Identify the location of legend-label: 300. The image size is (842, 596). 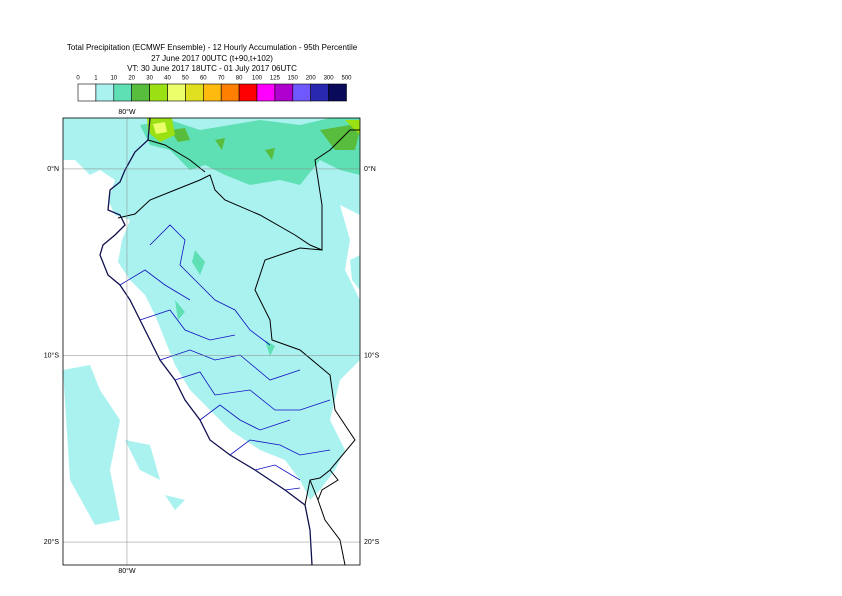
(329, 79).